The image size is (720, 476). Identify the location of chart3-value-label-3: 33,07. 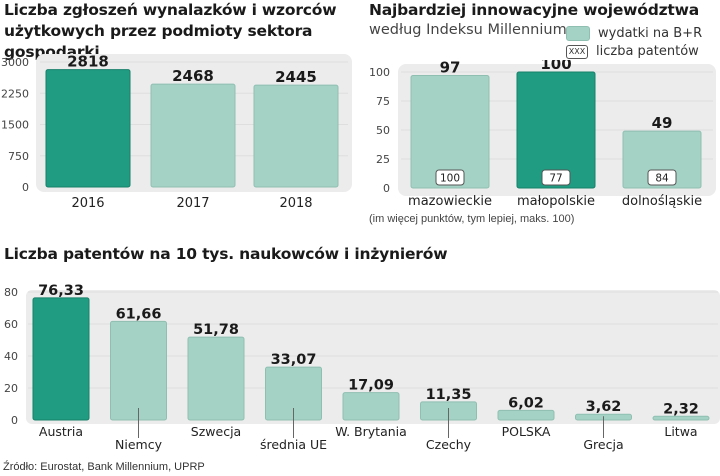
(294, 360).